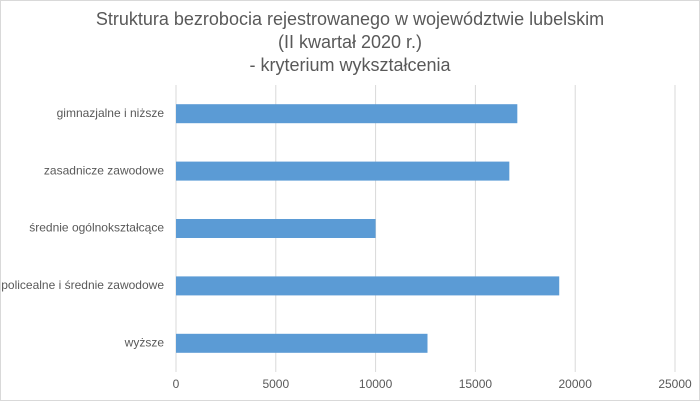 The width and height of the screenshot is (700, 401). I want to click on title-line: - kryterium wykształcenia, so click(350, 65).